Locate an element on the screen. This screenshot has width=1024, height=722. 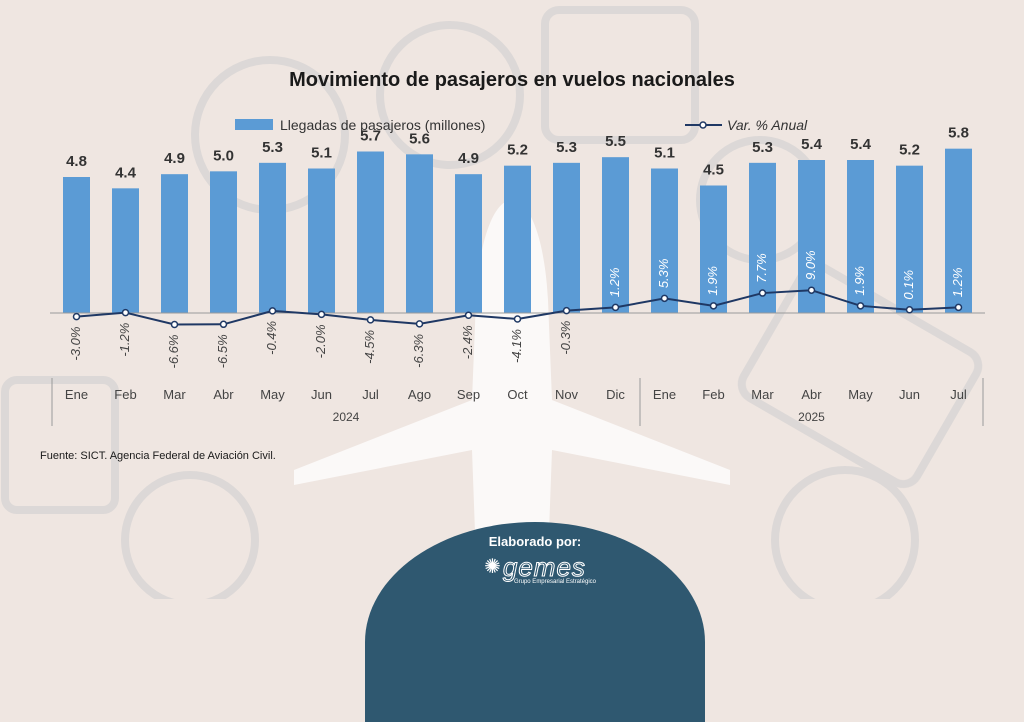
bar-value-label: 5.7 is located at coordinates (370, 136).